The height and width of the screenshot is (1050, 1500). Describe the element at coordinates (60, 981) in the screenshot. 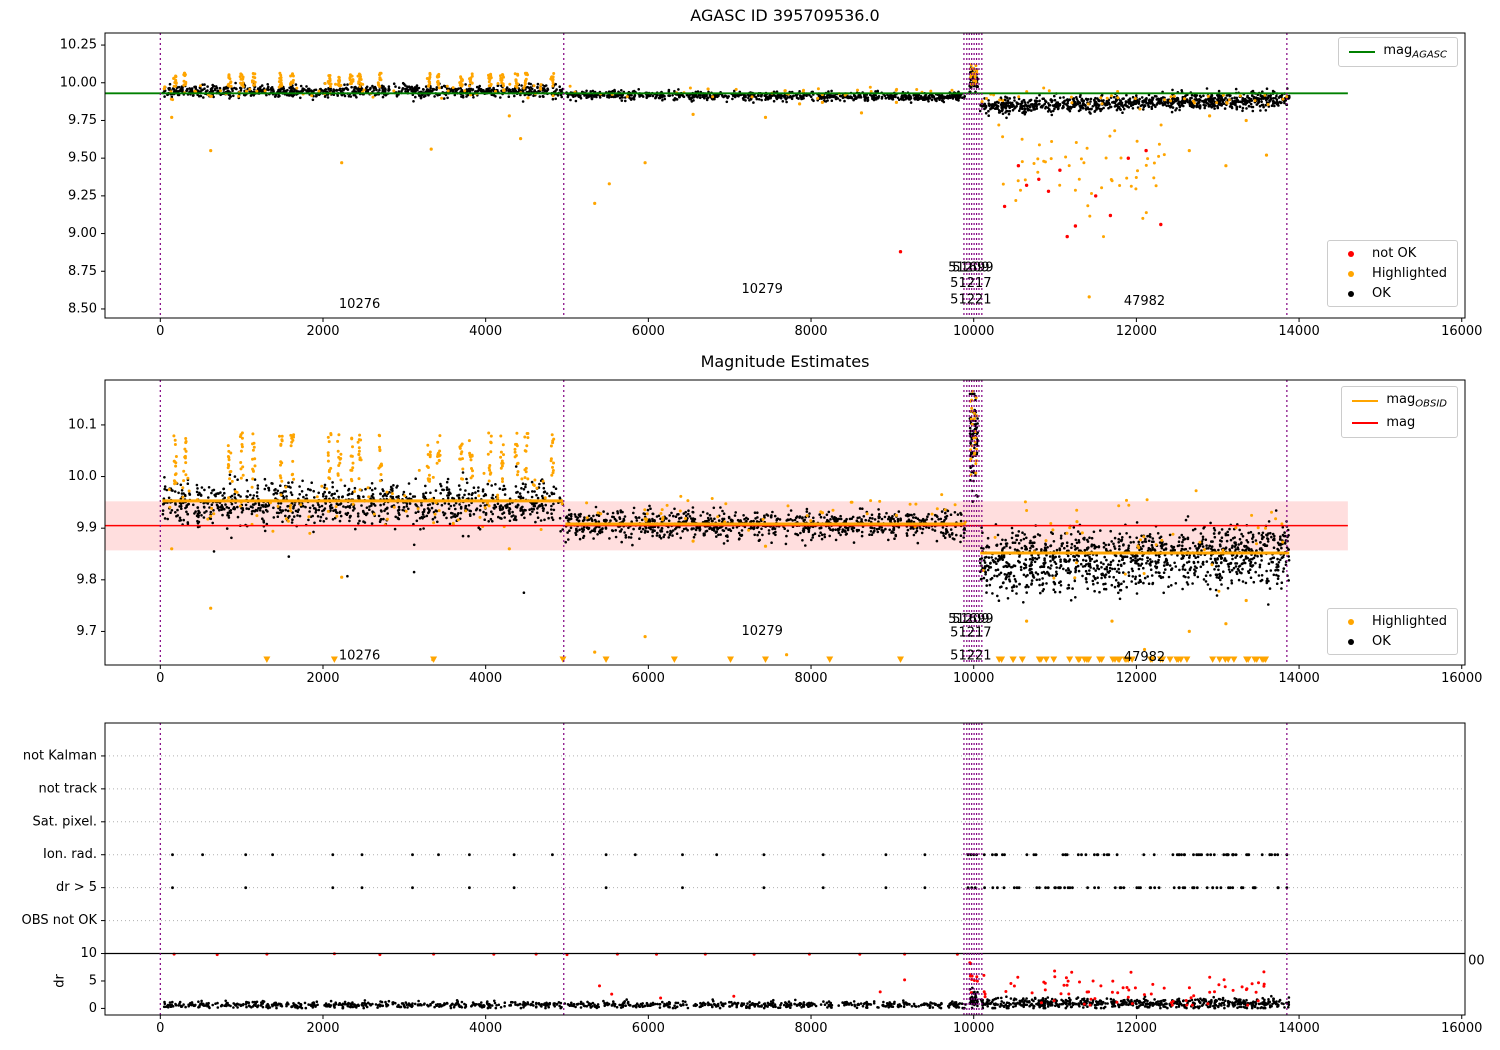

I see `y-axis-label: dr` at that location.